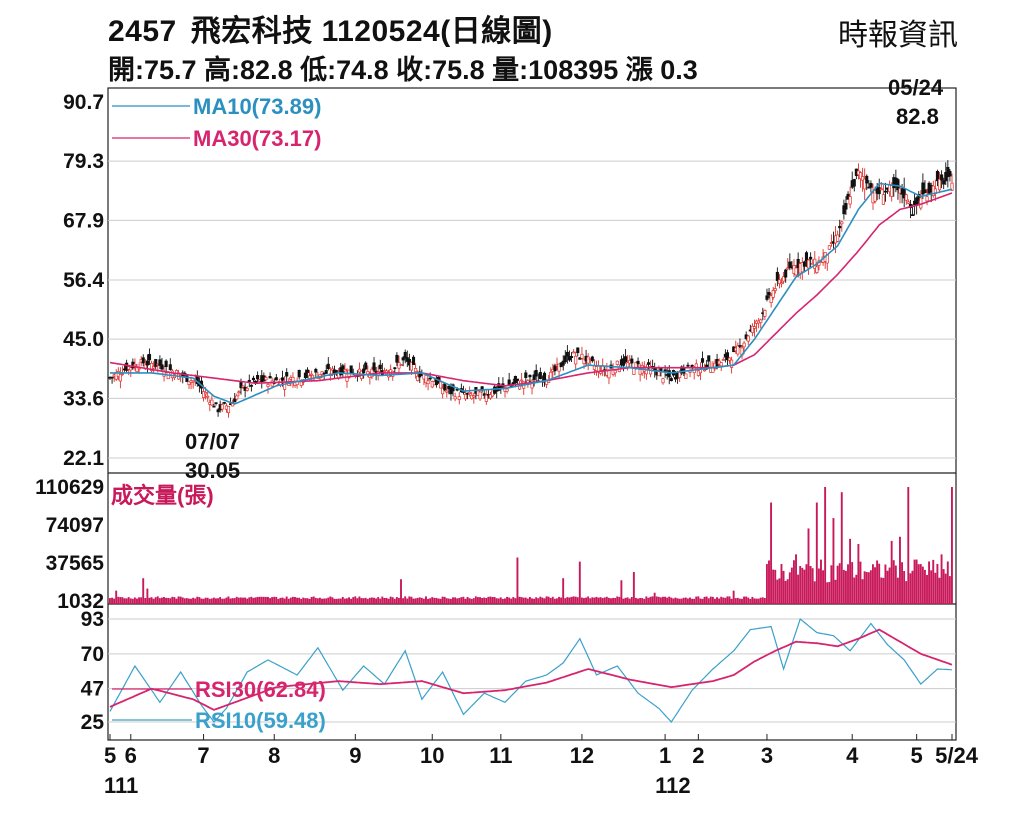 The height and width of the screenshot is (819, 1024). I want to click on rsi-panel: 93 70 47 25 RSI30(62.84) RSI10(59.48), so click(518, 671).